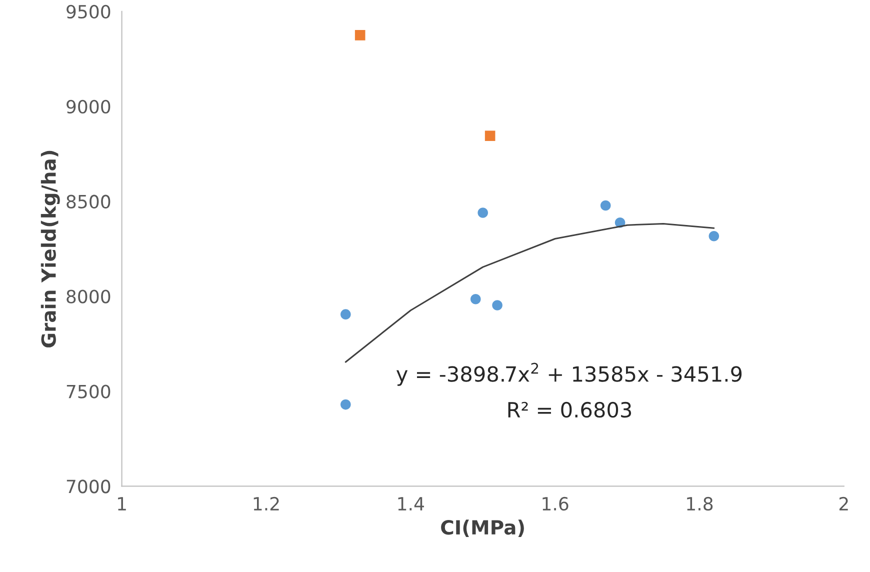 This screenshot has height=572, width=870. I want to click on x-tick-label: 1.6, so click(555, 503).